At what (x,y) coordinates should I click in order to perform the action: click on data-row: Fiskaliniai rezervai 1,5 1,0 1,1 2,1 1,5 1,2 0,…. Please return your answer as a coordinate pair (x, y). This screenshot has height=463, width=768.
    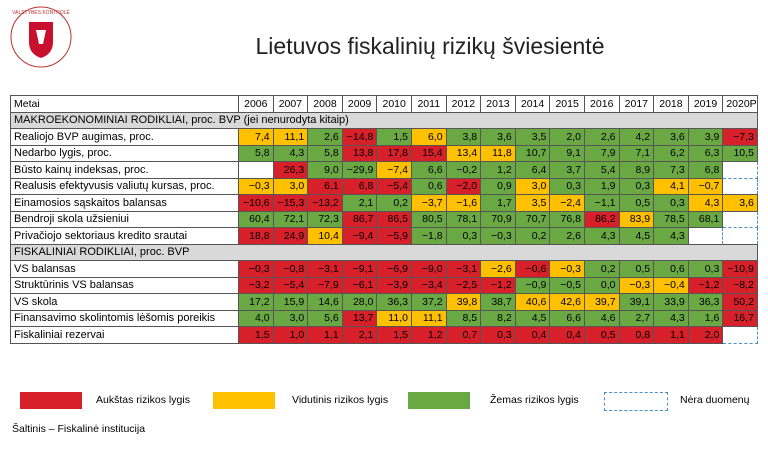
    Looking at the image, I should click on (384, 335).